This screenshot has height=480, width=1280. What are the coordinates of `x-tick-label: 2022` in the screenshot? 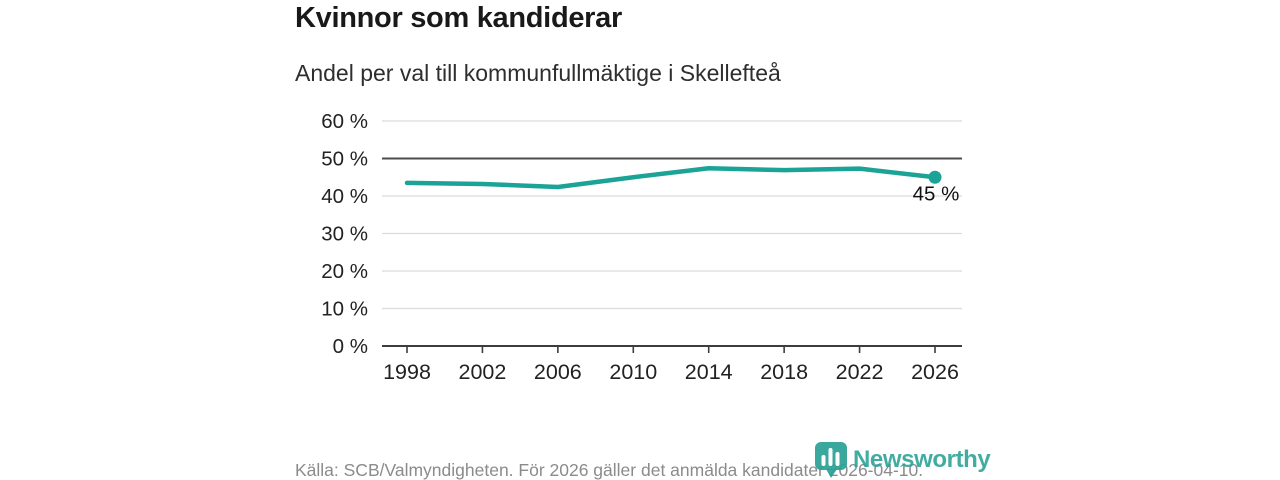 It's located at (860, 372).